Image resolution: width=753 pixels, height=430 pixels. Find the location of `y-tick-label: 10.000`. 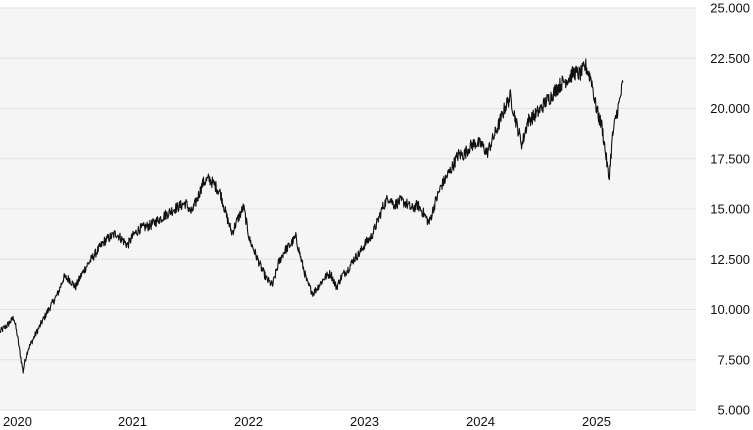

y-tick-label: 10.000 is located at coordinates (730, 309).